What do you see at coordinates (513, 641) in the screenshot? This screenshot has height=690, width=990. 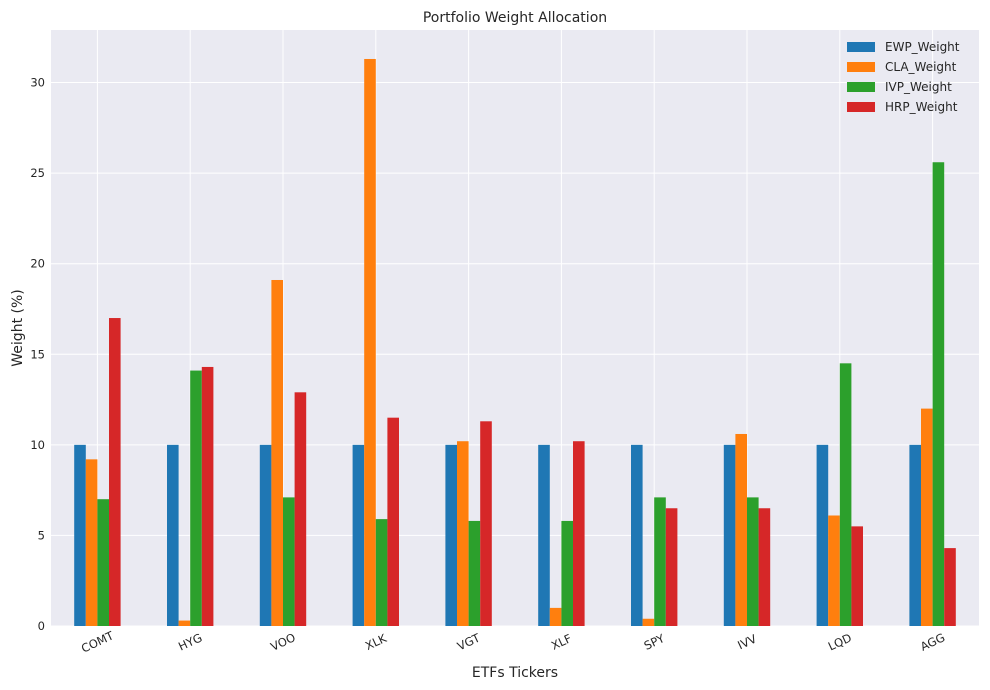 I see `x-tick-labels: COMT HYG VOO XLK VGT XLF SPY IVV LQD AGG` at bounding box center [513, 641].